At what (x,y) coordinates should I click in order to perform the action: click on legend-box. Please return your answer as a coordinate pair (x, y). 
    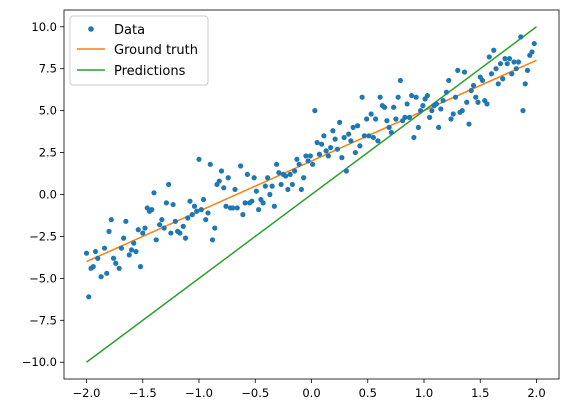
    Looking at the image, I should click on (139, 50).